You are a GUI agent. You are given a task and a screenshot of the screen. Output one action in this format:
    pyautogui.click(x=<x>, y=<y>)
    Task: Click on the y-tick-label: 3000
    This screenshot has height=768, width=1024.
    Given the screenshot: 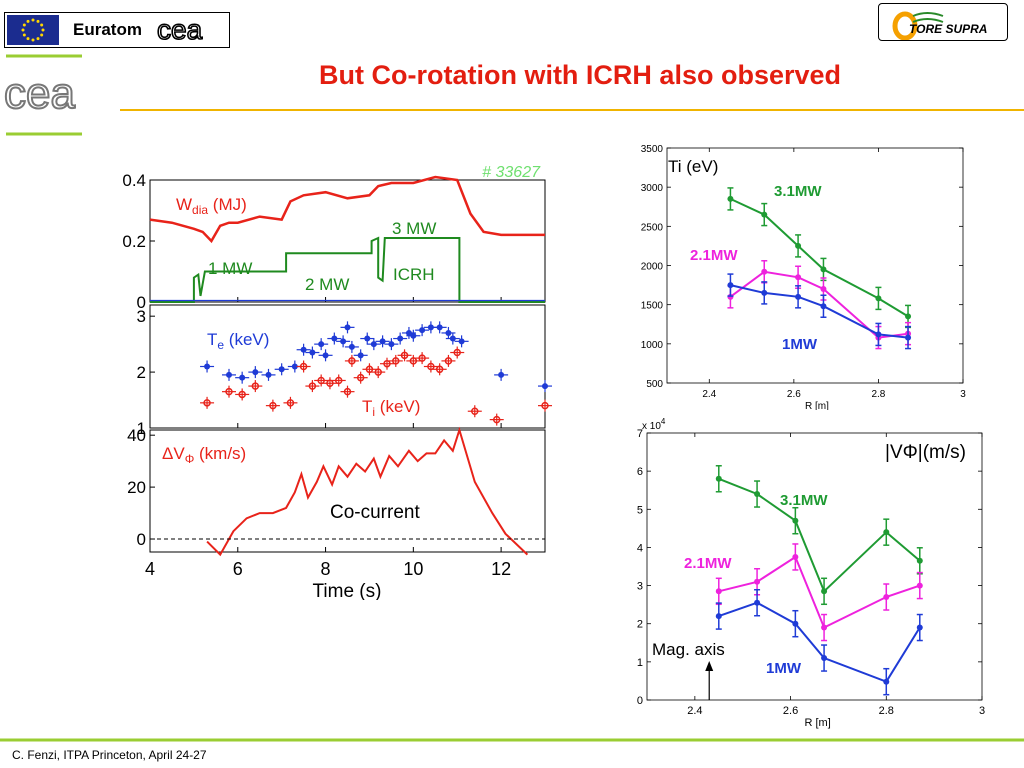 What is the action you would take?
    pyautogui.click(x=652, y=188)
    